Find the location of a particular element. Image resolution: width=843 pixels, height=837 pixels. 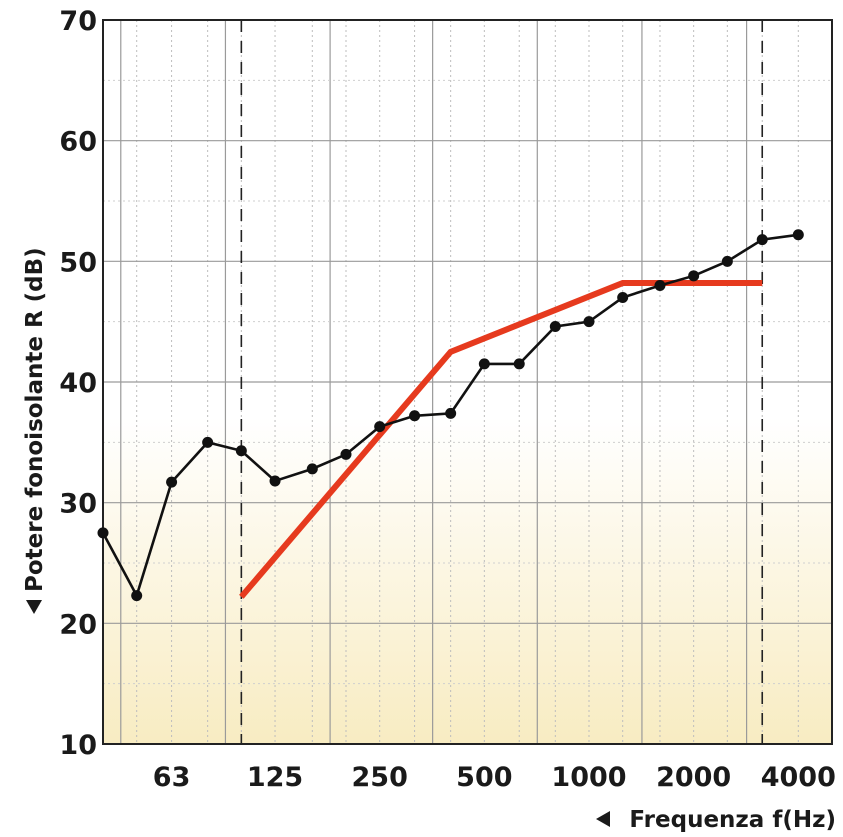

y-tick-label: 30 is located at coordinates (78, 504).